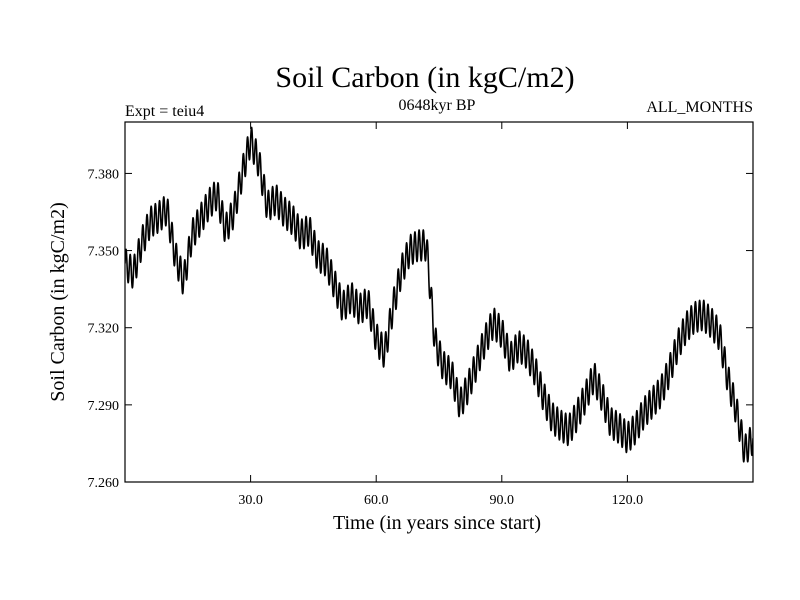  I want to click on y-axis-label: Soil Carbon (in kgC/m2), so click(58, 301).